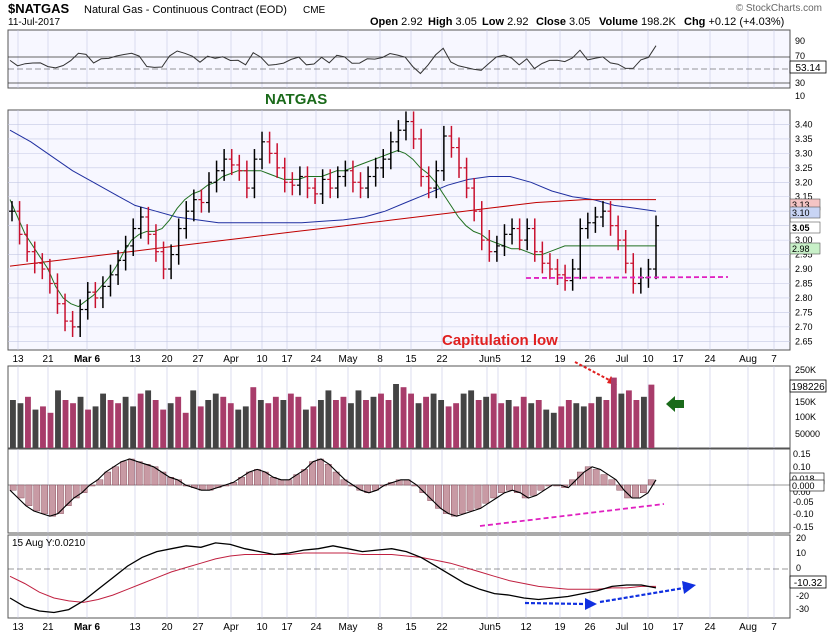 The image size is (827, 633). I want to click on rsi-axis-label: 90, so click(800, 41).